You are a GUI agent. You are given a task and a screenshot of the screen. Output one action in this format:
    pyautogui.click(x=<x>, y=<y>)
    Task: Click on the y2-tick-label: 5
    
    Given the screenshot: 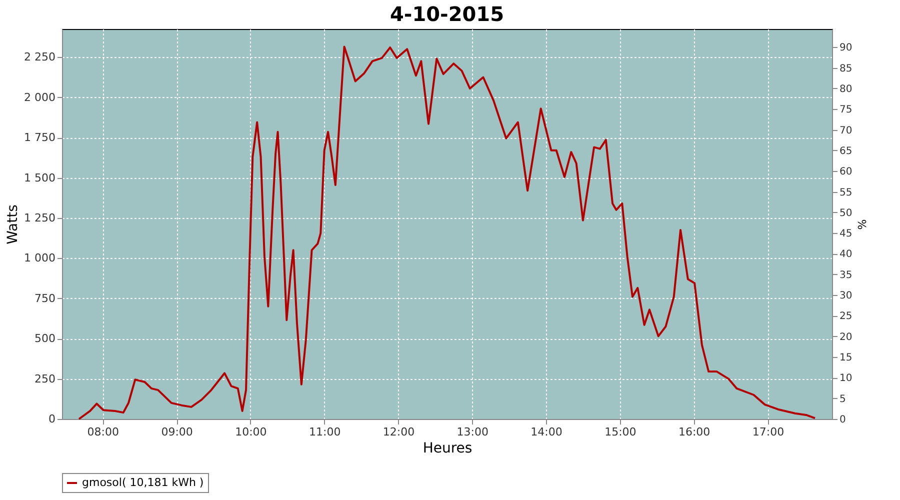 What is the action you would take?
    pyautogui.click(x=843, y=399)
    